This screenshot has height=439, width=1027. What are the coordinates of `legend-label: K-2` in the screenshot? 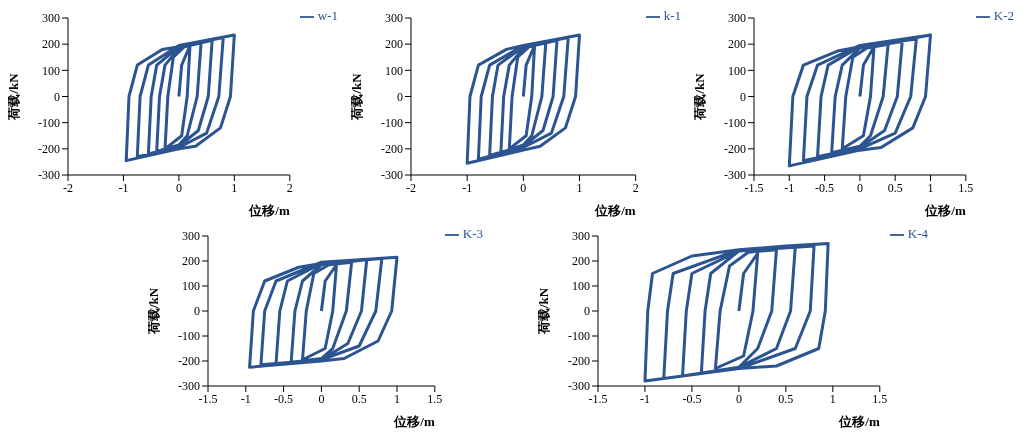 It's located at (1003, 15).